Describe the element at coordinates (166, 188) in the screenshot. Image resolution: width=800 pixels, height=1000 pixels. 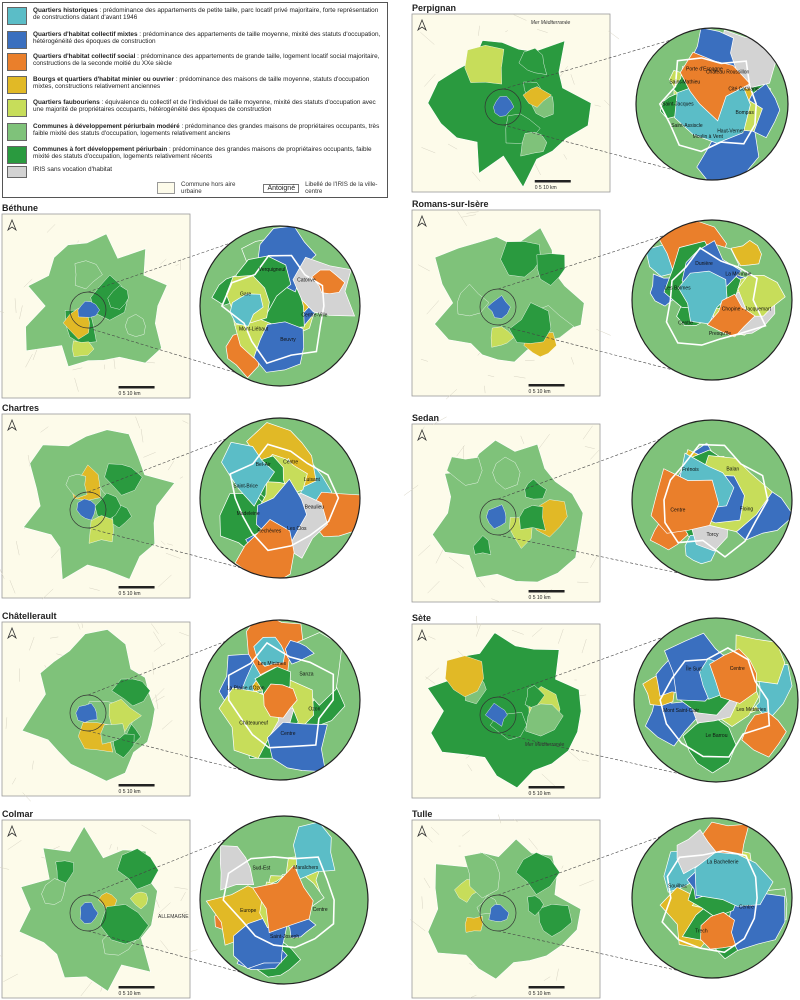
I see `legend-swatch-hors` at that location.